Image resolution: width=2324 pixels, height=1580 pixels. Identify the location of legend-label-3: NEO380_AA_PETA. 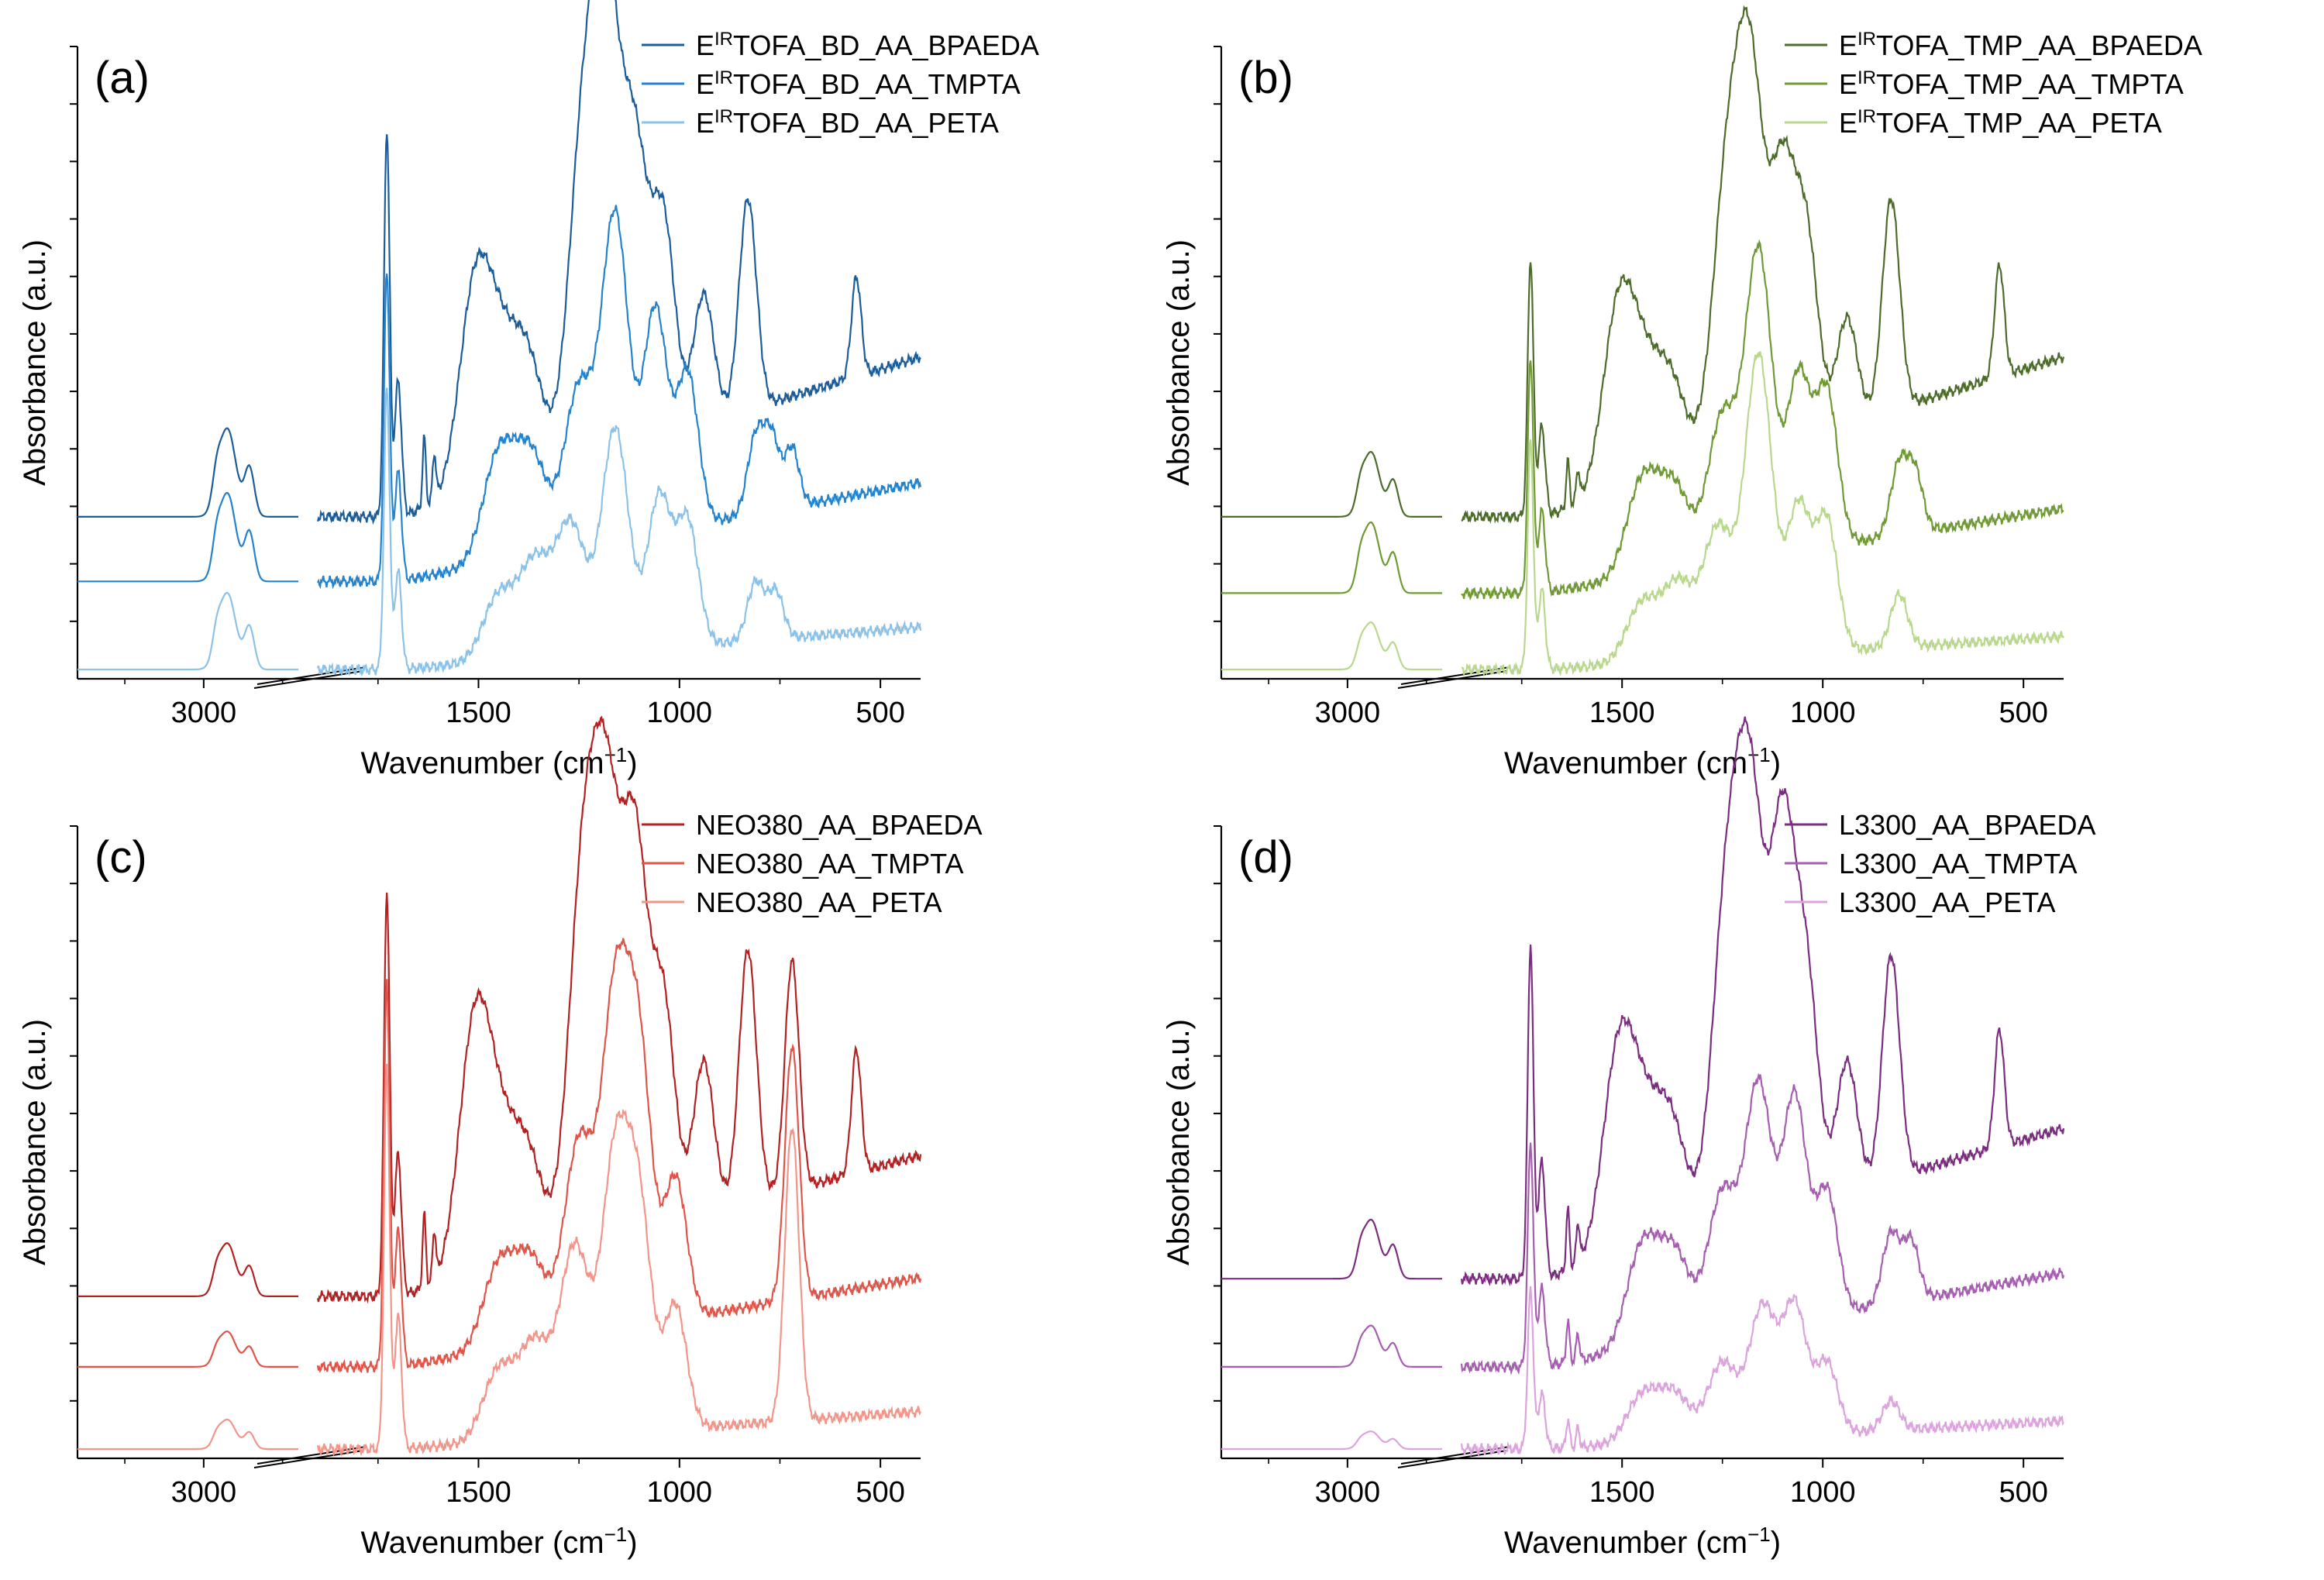
(819, 902).